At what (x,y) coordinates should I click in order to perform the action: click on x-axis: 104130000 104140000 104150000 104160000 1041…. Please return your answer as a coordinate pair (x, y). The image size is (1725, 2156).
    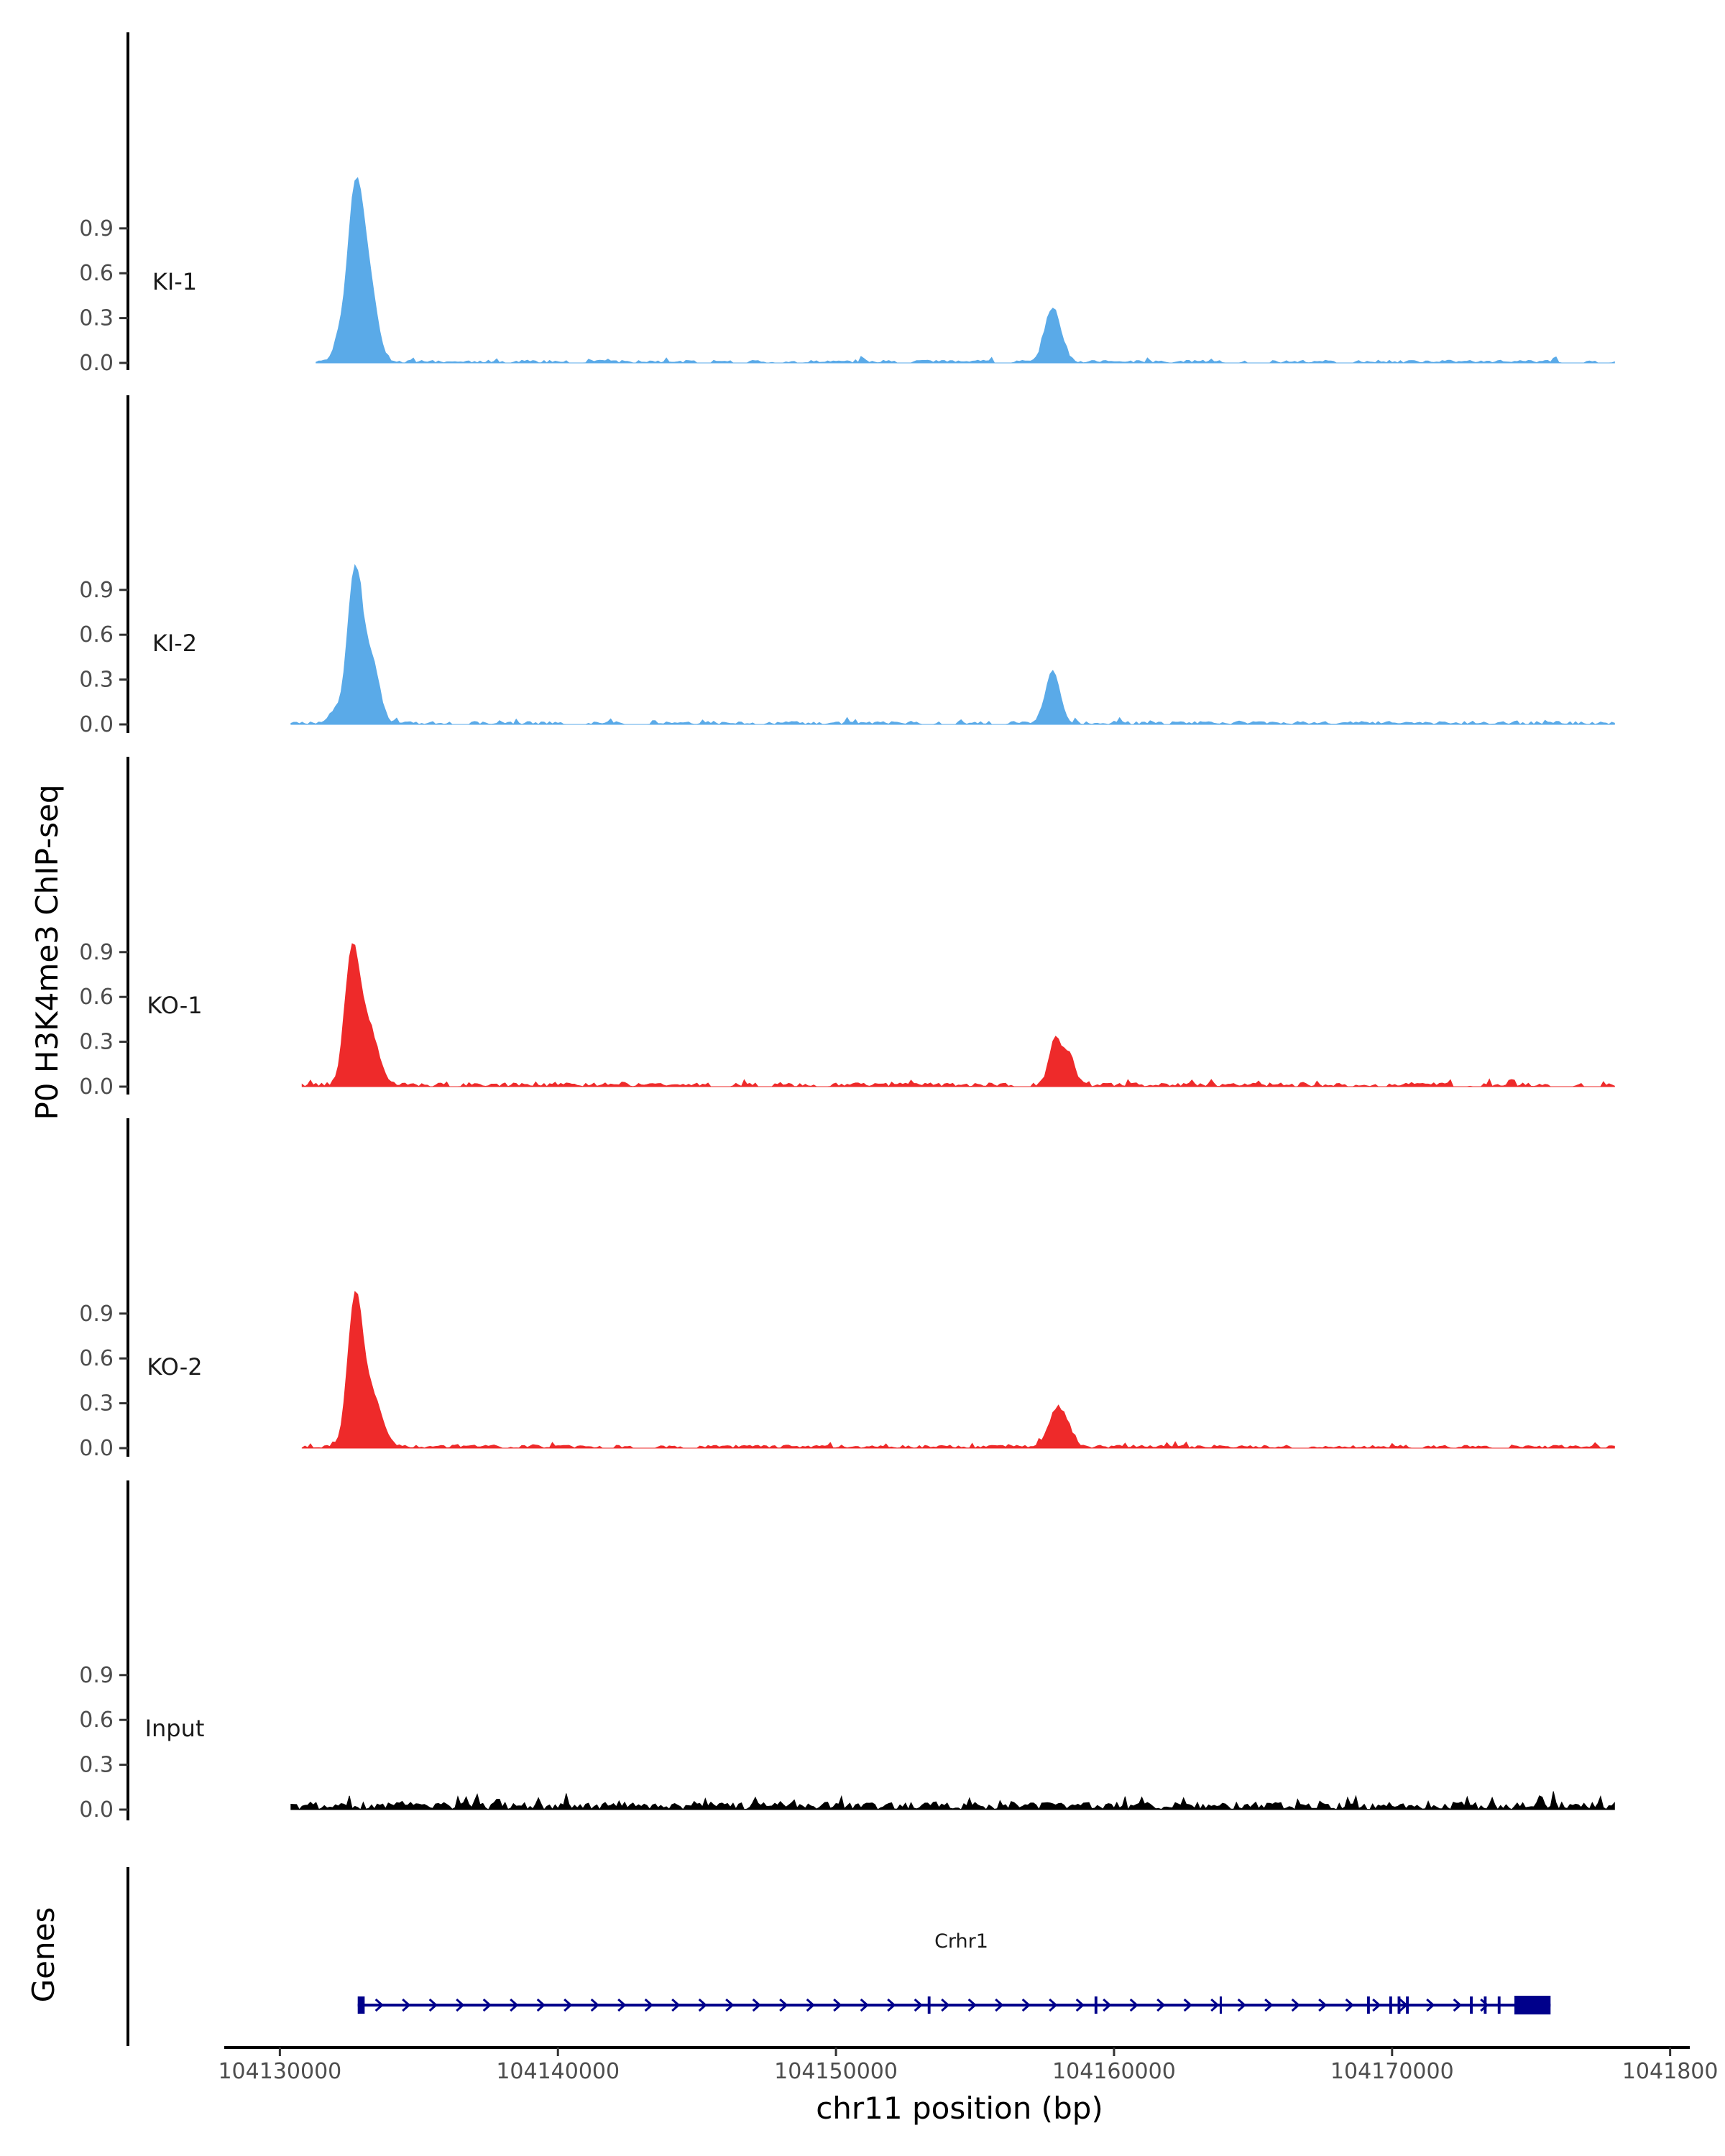
    Looking at the image, I should click on (968, 2065).